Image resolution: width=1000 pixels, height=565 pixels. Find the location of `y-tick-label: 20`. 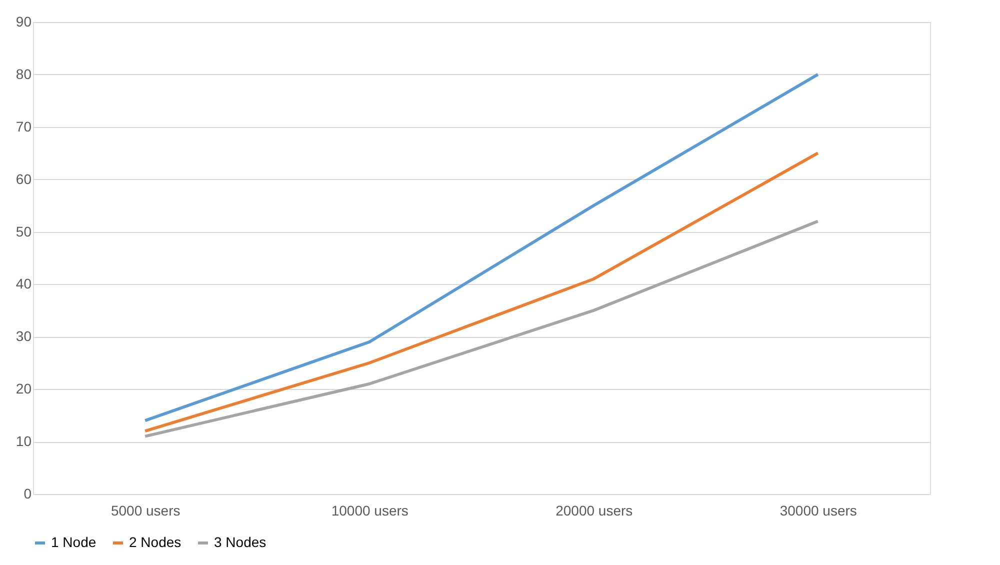

y-tick-label: 20 is located at coordinates (24, 388).